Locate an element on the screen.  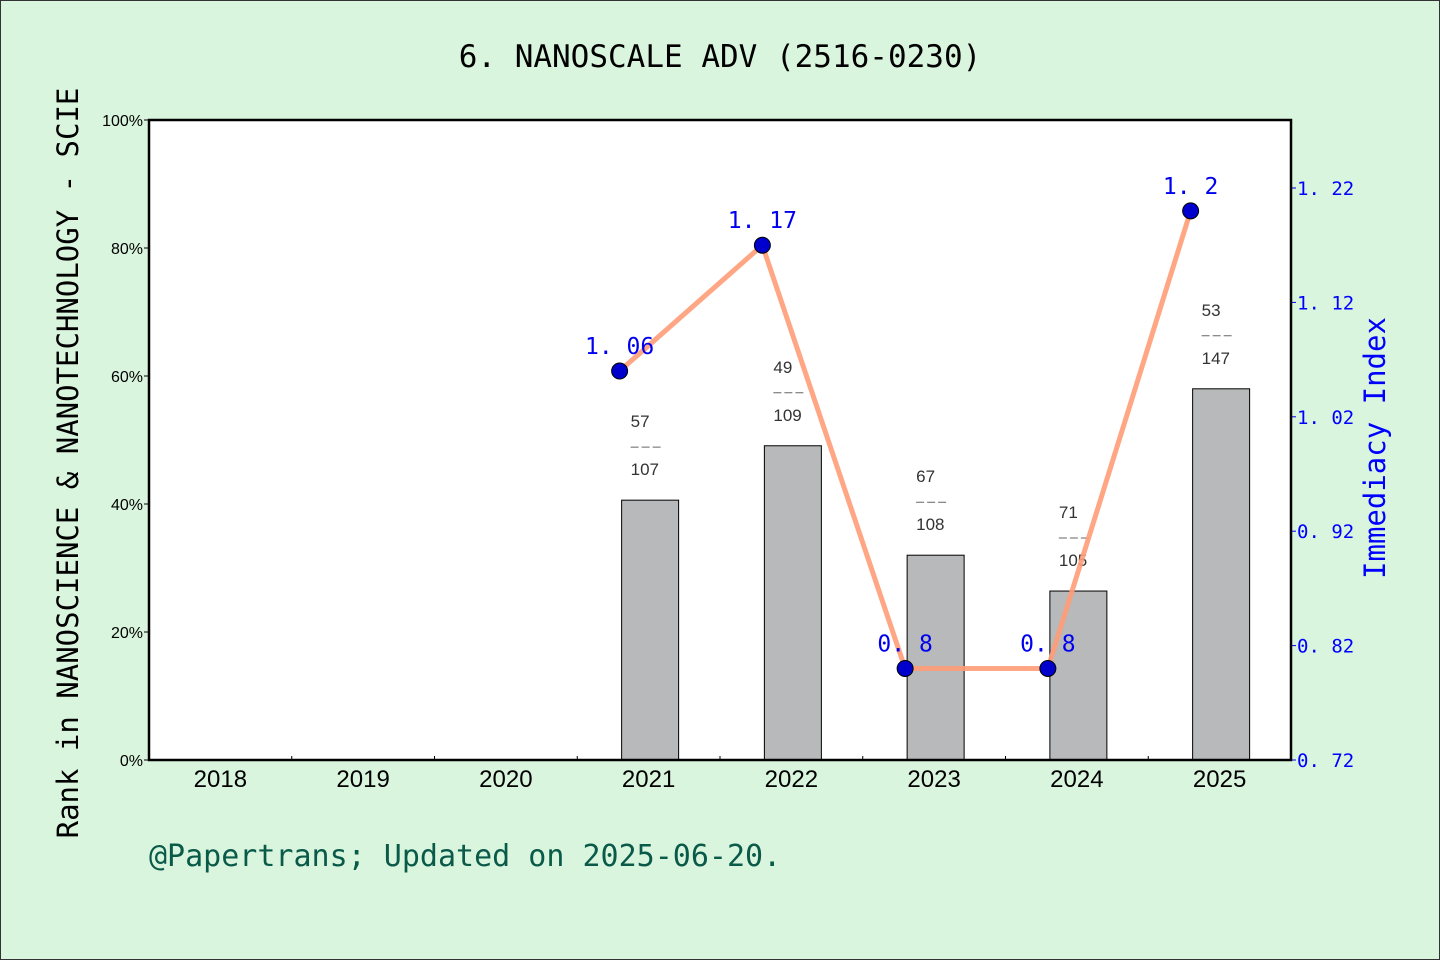
bar-rank-label: 71 is located at coordinates (1068, 512).